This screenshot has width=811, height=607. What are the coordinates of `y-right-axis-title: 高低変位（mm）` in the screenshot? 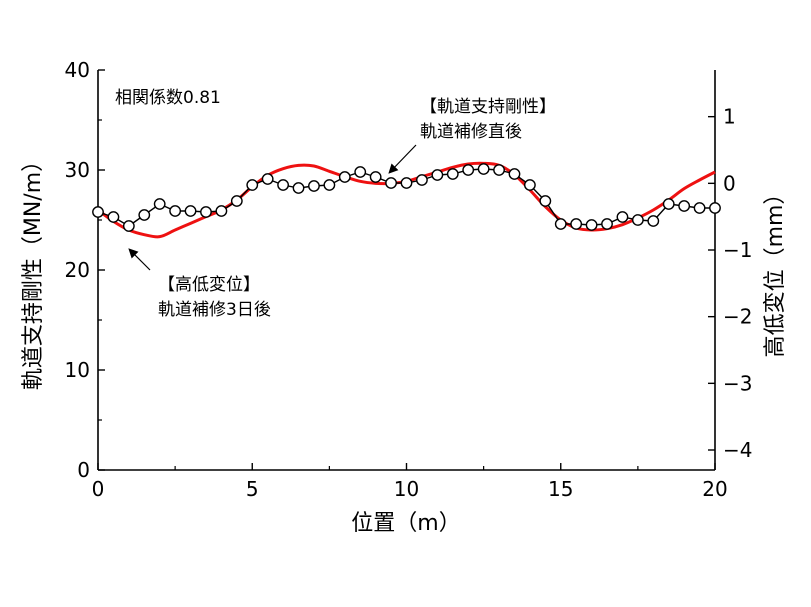 It's located at (775, 270).